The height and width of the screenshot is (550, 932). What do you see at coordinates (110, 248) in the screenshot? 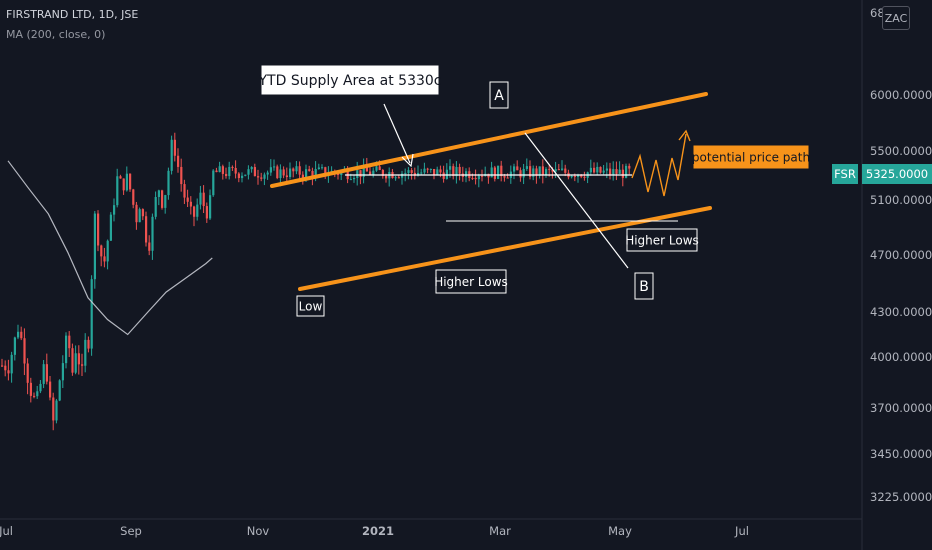
I see `ma200-line` at bounding box center [110, 248].